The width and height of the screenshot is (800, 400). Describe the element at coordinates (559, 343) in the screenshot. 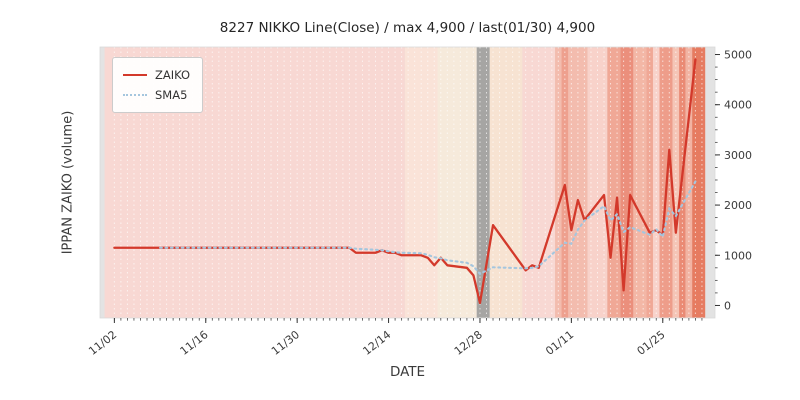

I see `x-tick-label: 01/11` at that location.